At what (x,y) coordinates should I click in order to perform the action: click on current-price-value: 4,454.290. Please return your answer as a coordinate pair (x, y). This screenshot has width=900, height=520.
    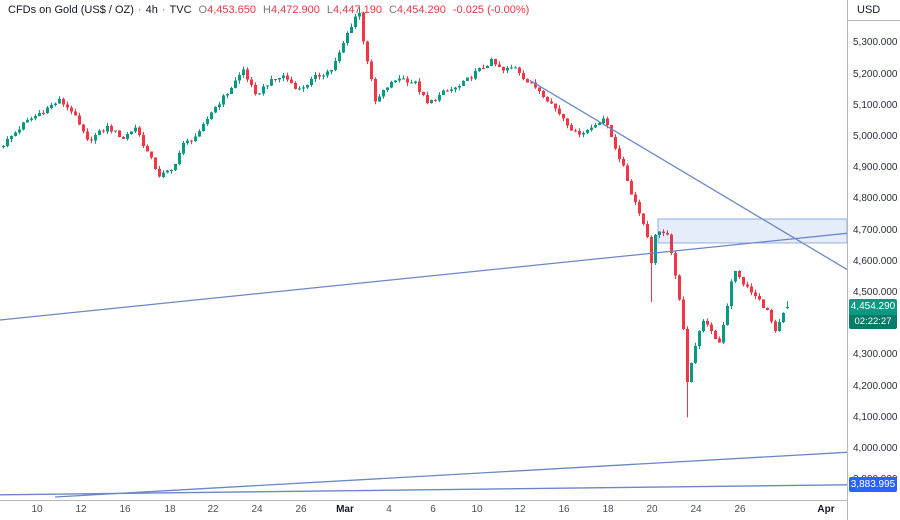
    Looking at the image, I should click on (873, 306).